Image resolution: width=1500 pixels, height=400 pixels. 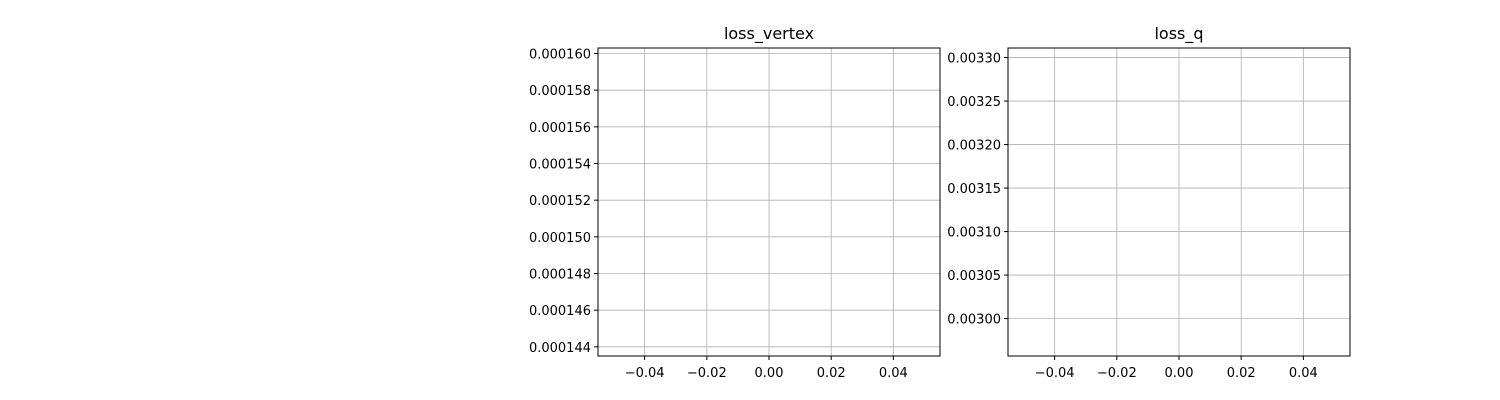 What do you see at coordinates (560, 311) in the screenshot?
I see `y-tick-label: 0.000146` at bounding box center [560, 311].